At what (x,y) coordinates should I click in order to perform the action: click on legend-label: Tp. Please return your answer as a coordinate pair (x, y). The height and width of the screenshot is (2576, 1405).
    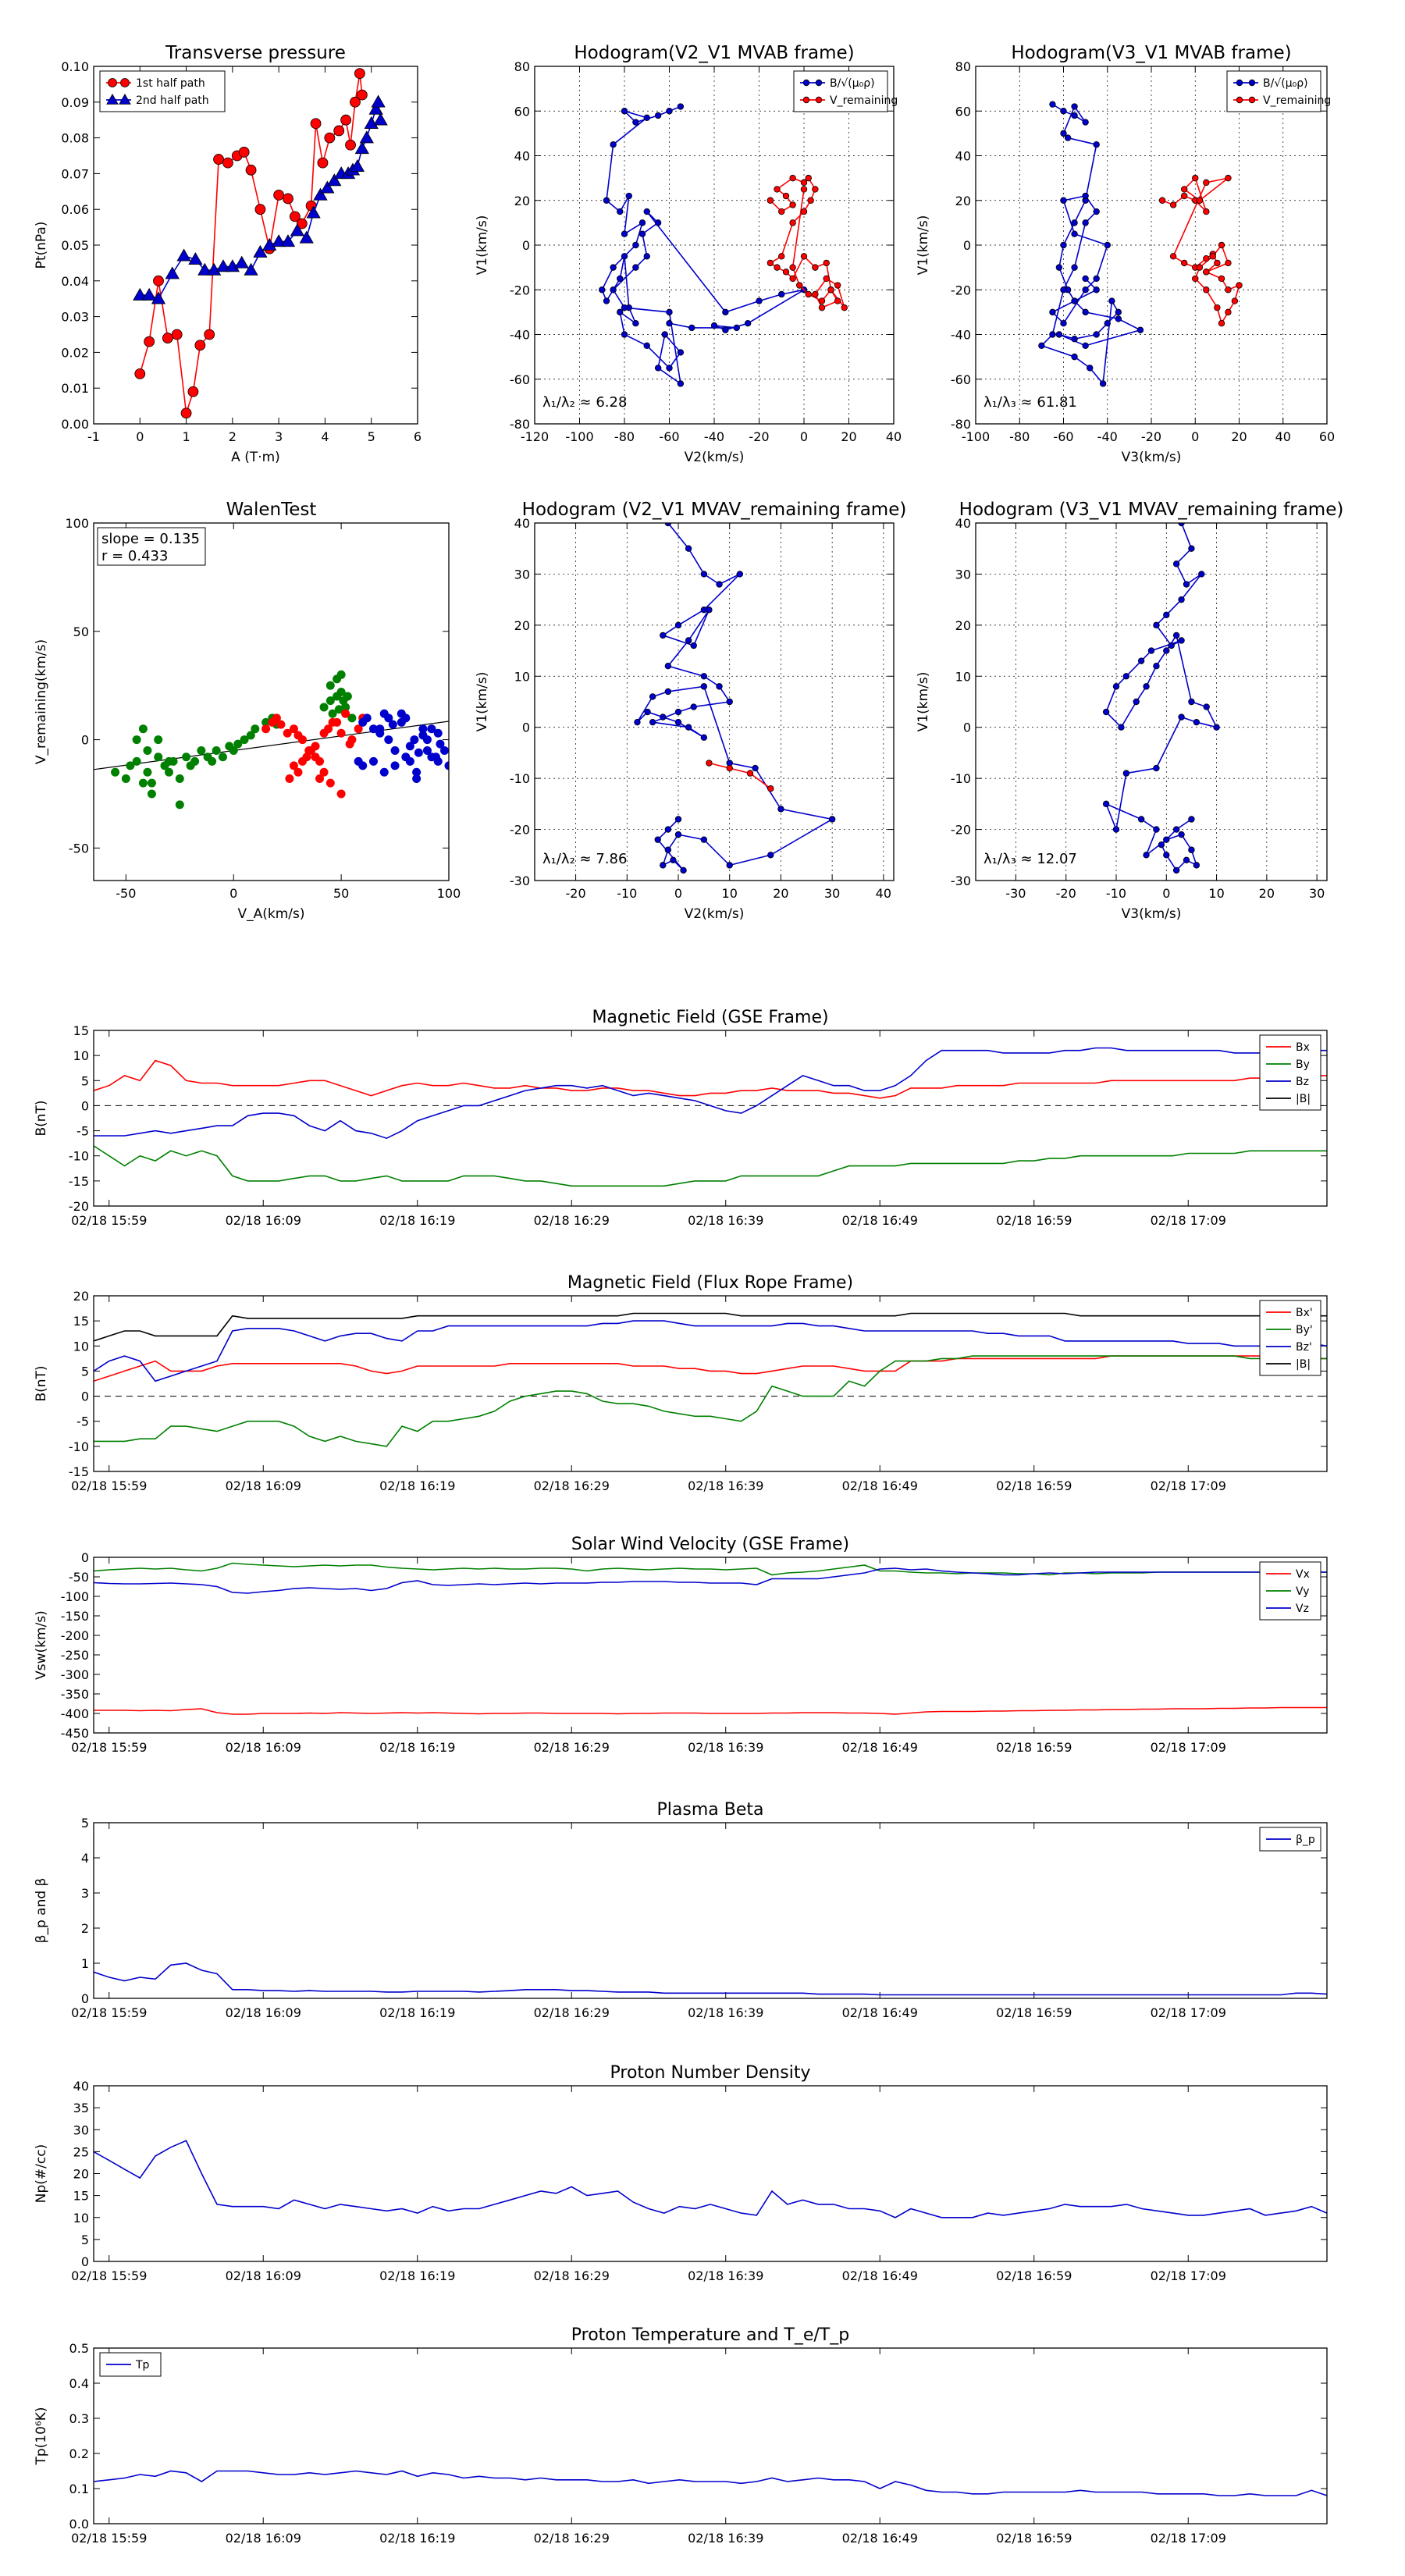
    Looking at the image, I should click on (143, 2365).